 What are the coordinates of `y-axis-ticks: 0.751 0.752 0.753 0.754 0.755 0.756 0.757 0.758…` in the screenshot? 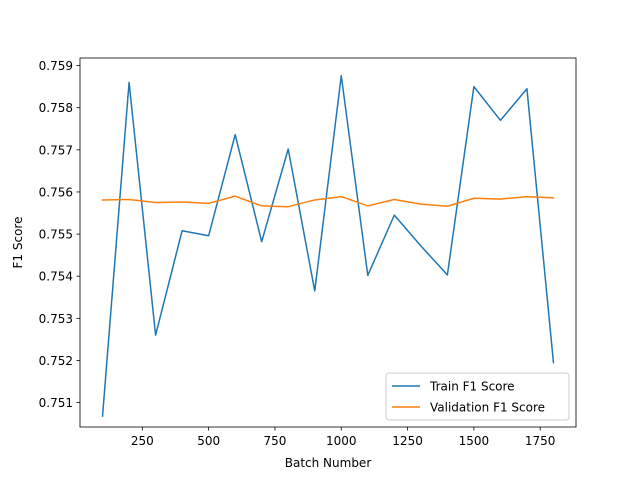 It's located at (59, 234).